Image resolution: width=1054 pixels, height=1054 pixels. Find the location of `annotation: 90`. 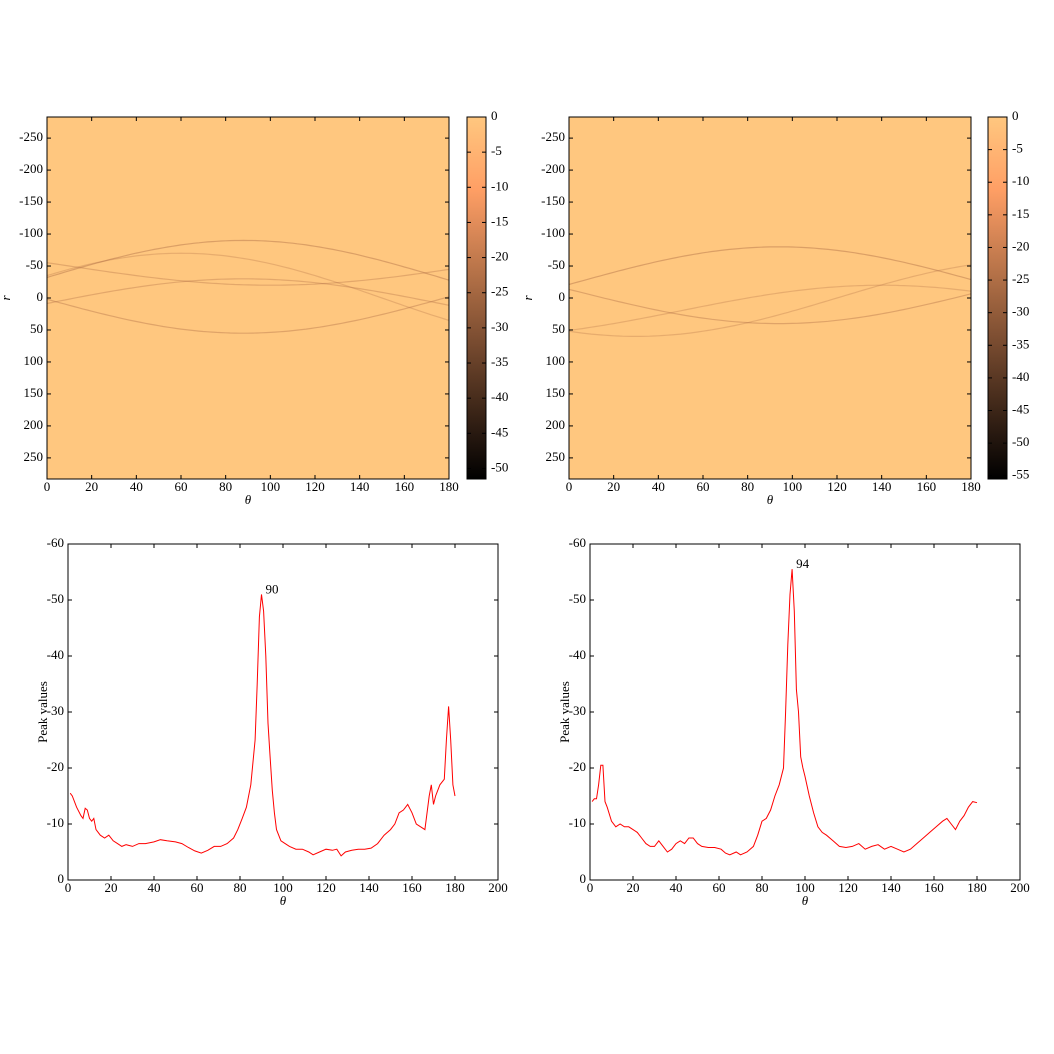

annotation: 90 is located at coordinates (272, 588).